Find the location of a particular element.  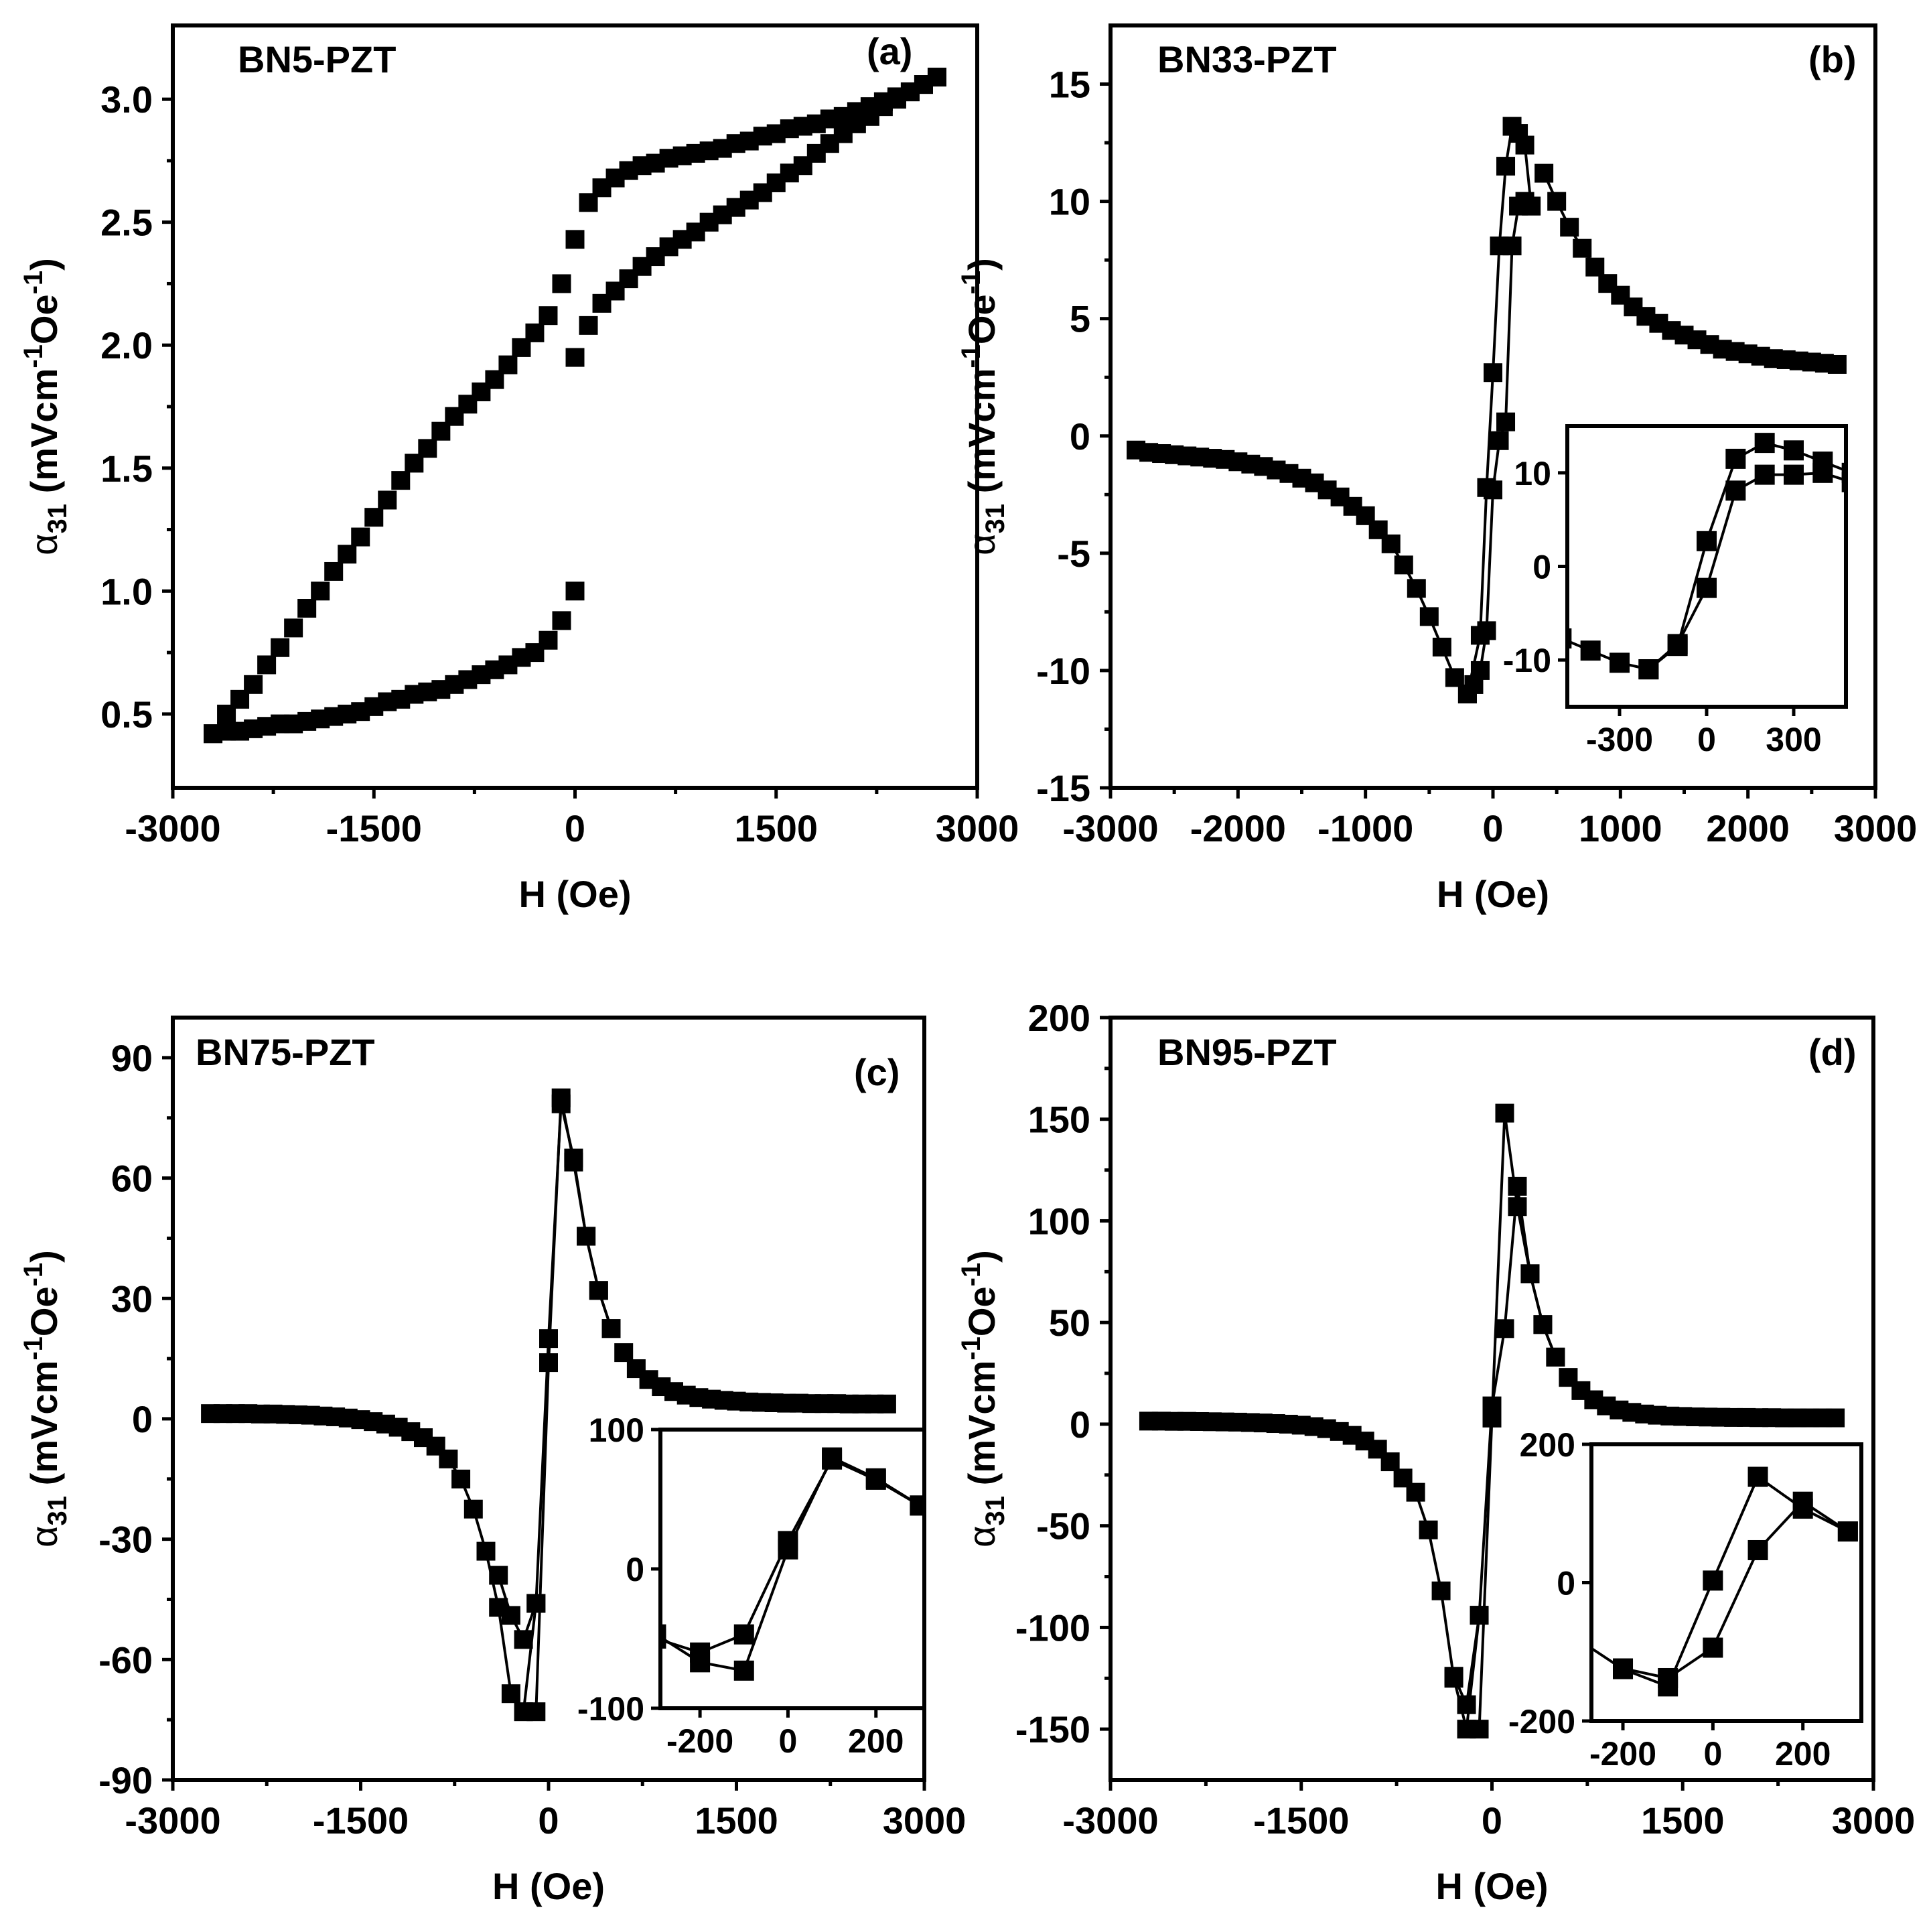

y-tick-label: 60 is located at coordinates (132, 1179).